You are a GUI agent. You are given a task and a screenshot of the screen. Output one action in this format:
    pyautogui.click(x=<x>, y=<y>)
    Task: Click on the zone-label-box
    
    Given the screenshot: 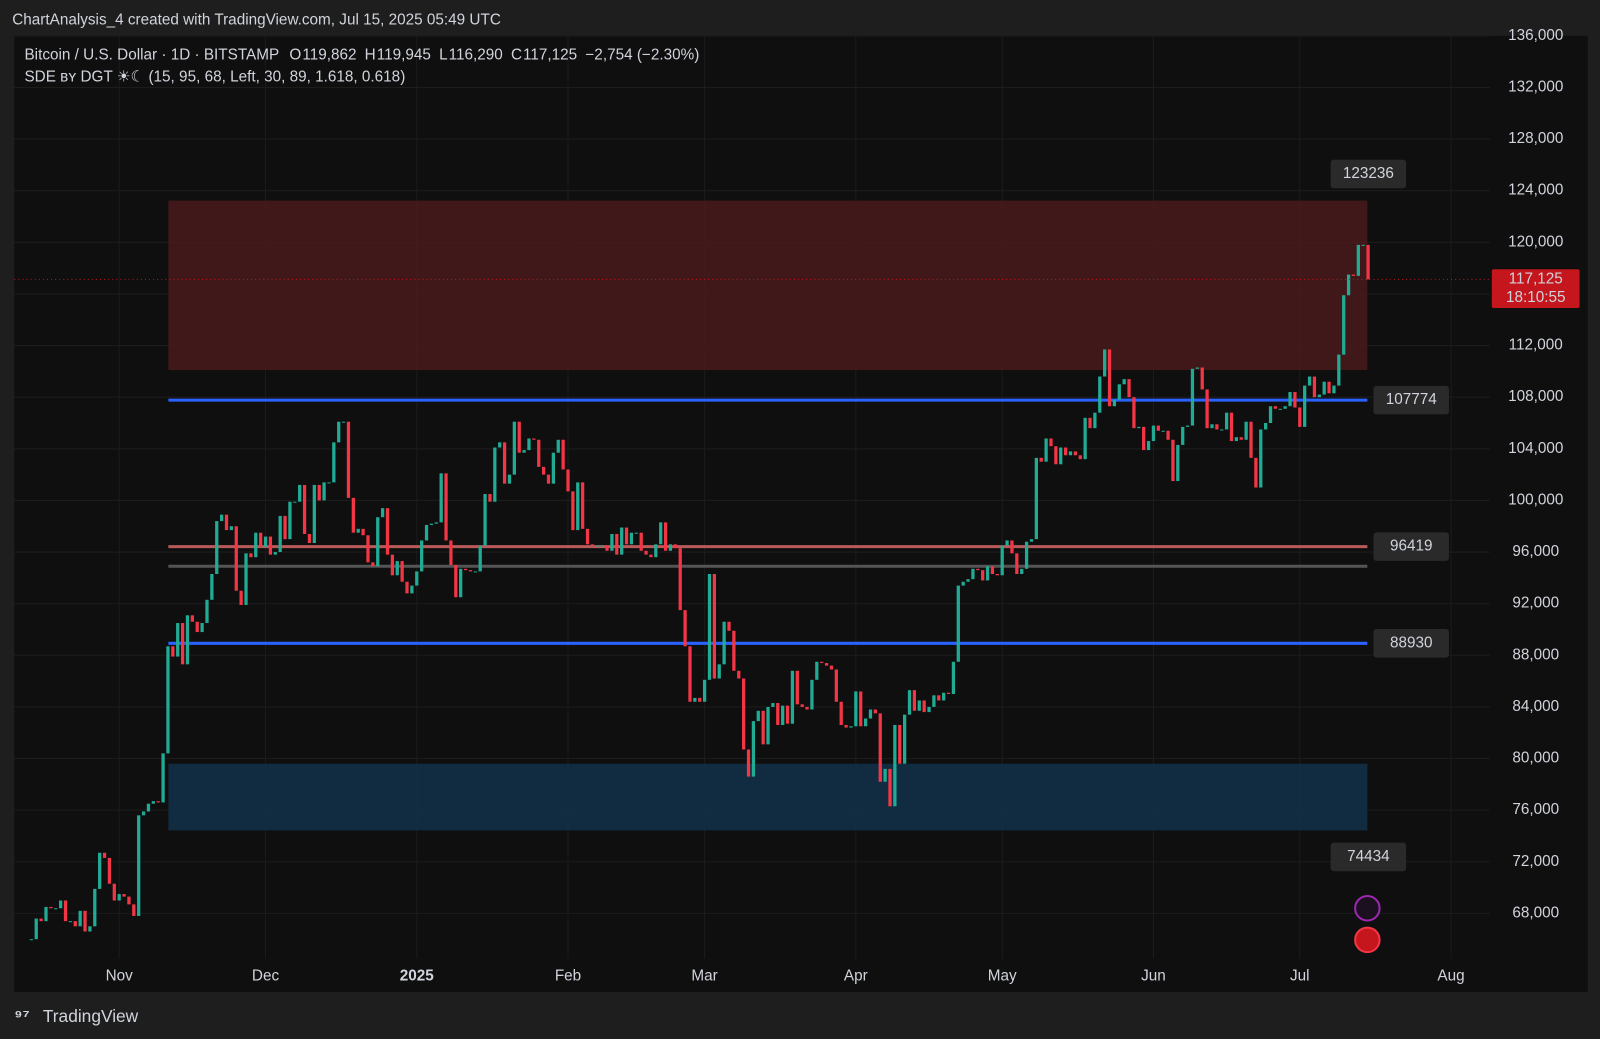 What is the action you would take?
    pyautogui.click(x=1368, y=857)
    